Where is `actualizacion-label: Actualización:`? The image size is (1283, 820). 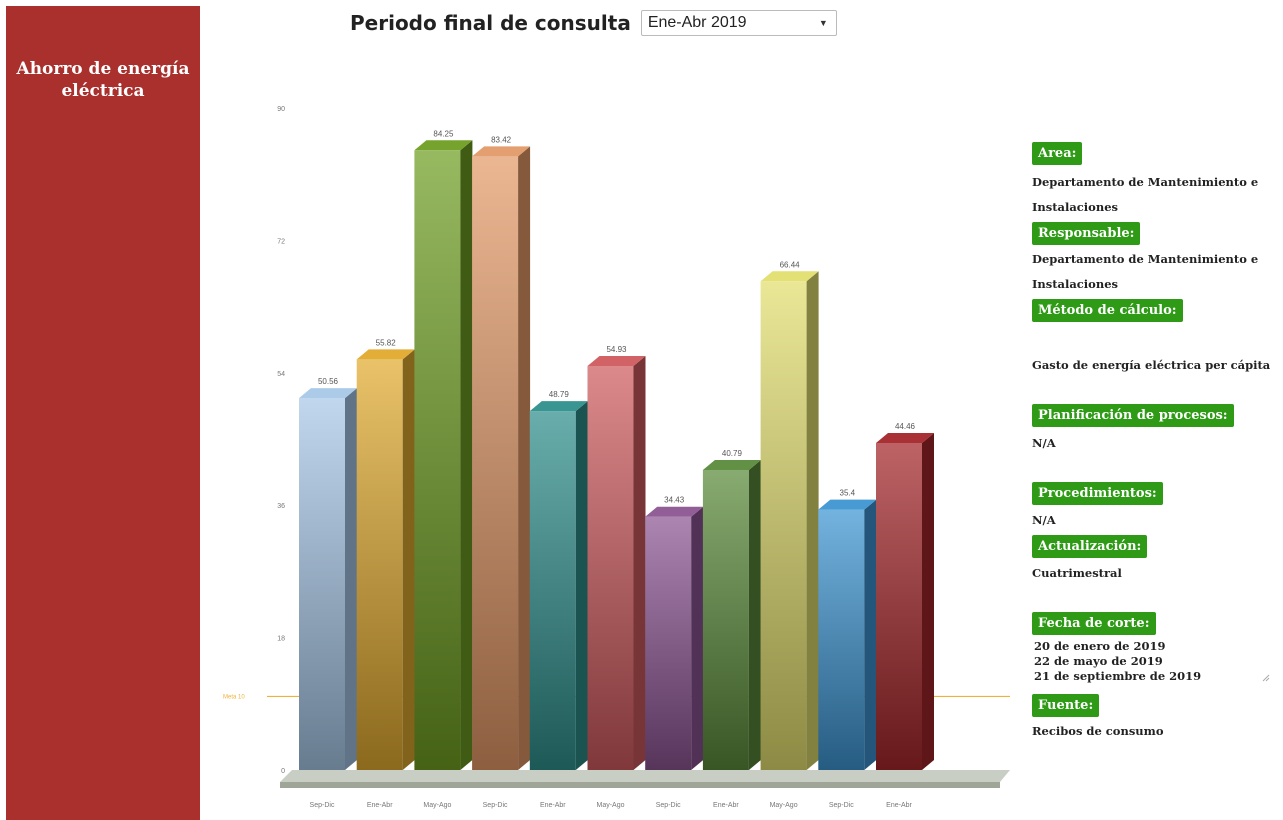 actualizacion-label: Actualización: is located at coordinates (1090, 546).